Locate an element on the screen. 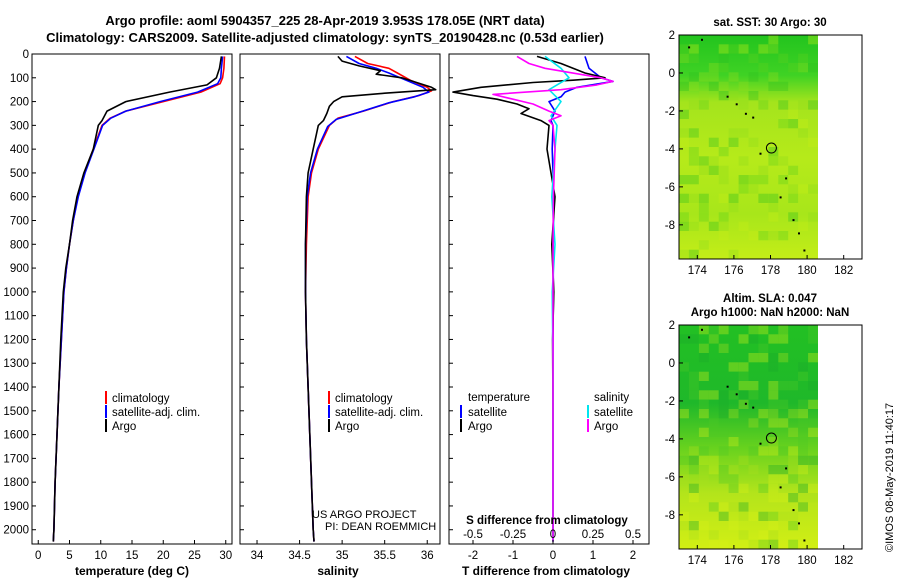 The image size is (900, 580). map-x-tick-label: 178 is located at coordinates (770, 561).